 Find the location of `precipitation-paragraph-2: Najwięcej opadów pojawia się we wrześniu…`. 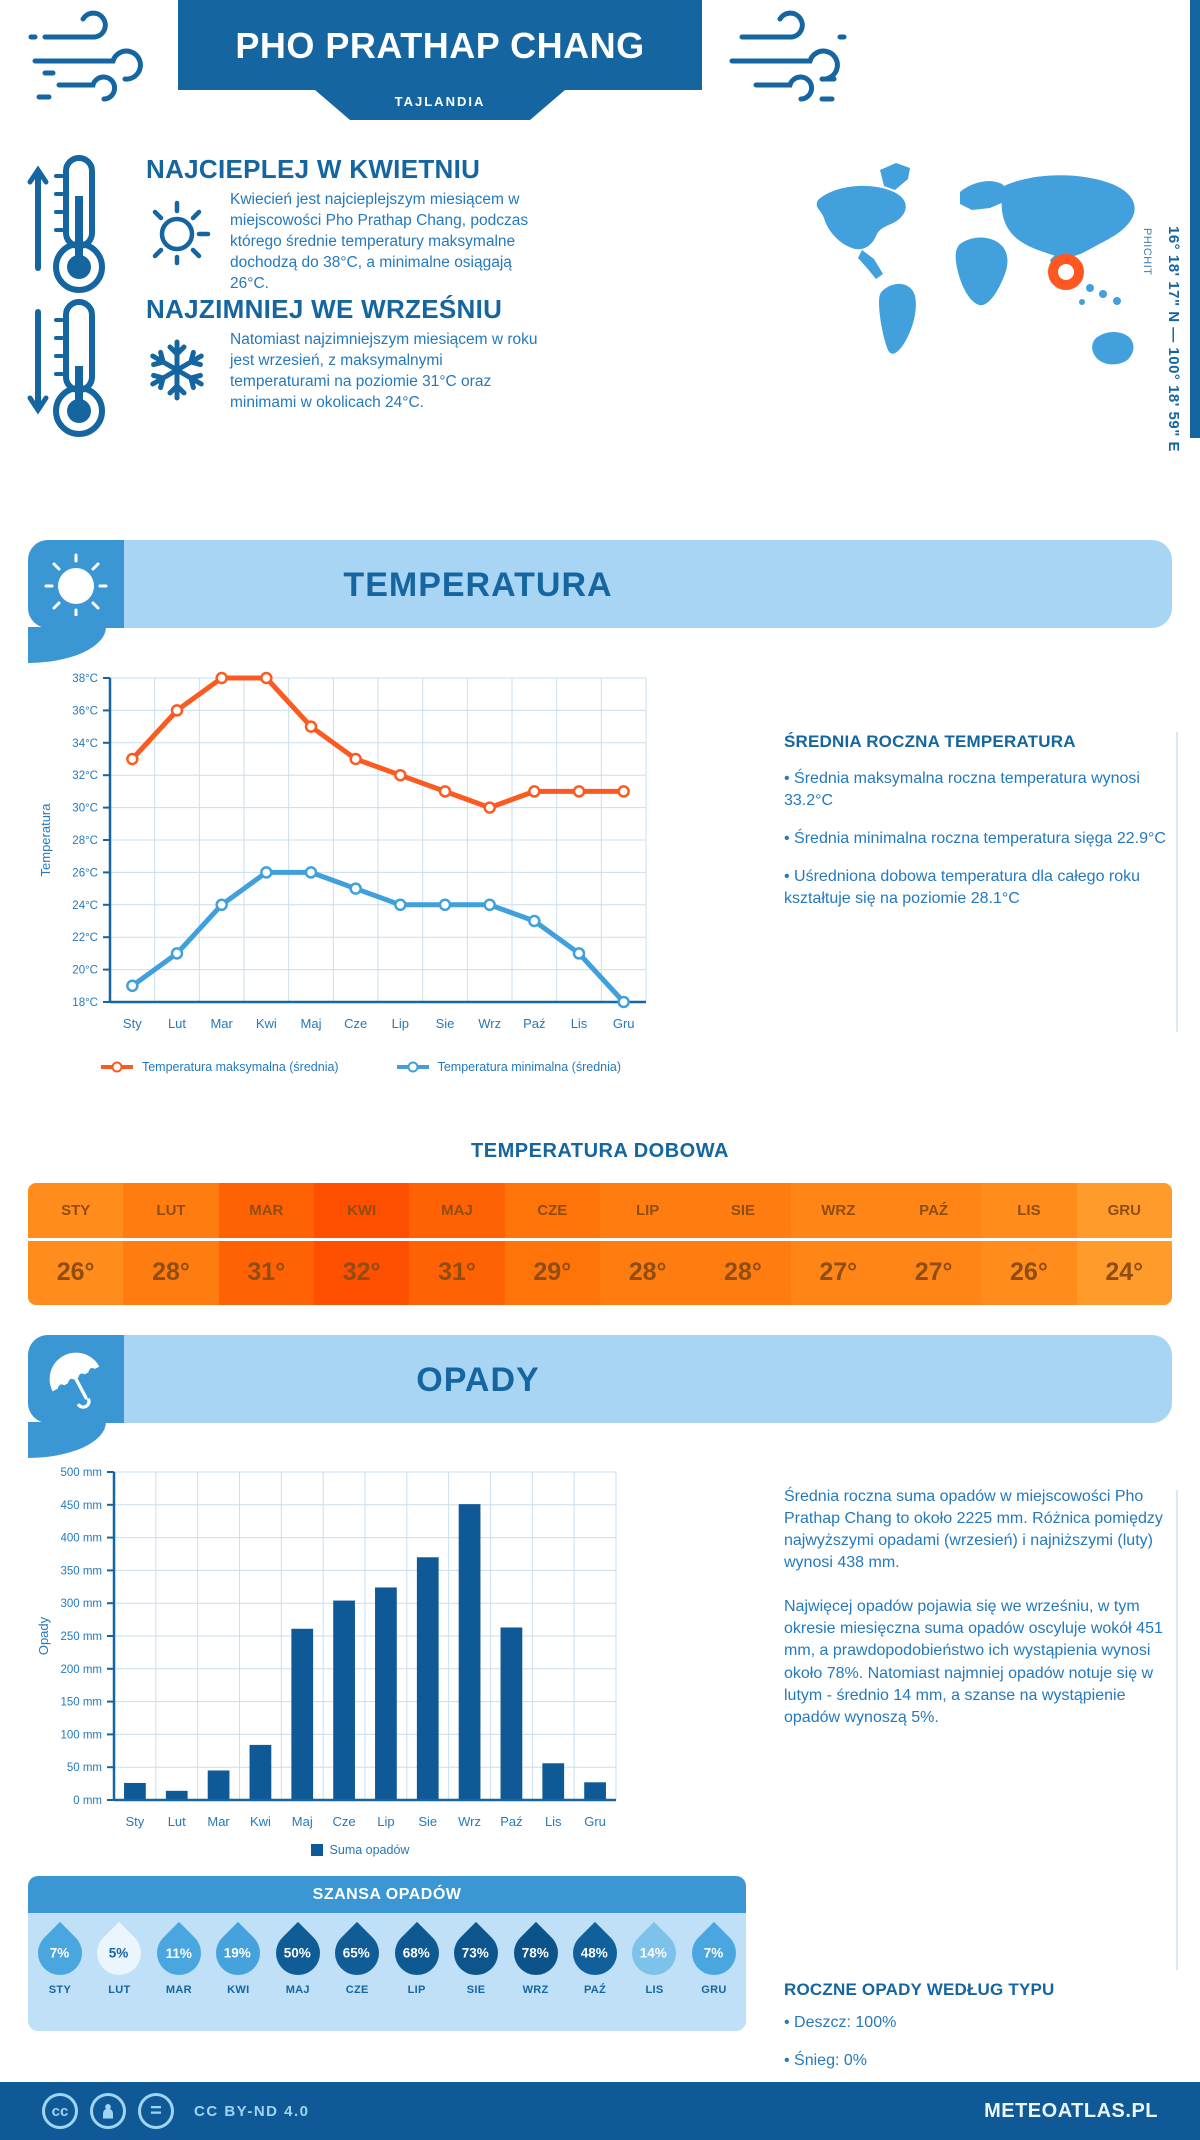

precipitation-paragraph-2: Najwięcej opadów pojawia się we wrześniu… is located at coordinates (973, 1662).